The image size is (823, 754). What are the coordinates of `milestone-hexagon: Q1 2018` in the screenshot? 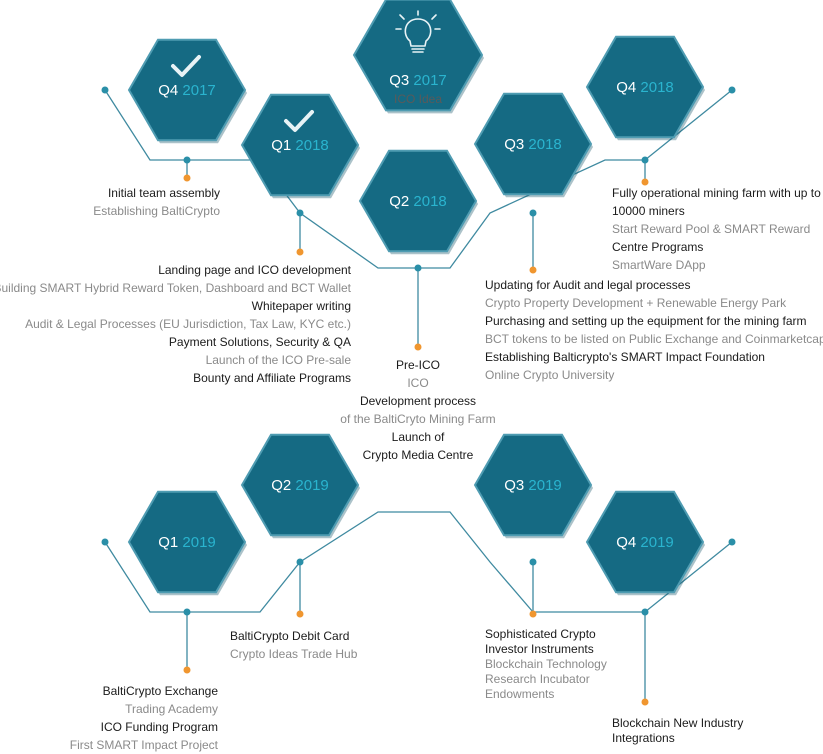 It's located at (300, 146).